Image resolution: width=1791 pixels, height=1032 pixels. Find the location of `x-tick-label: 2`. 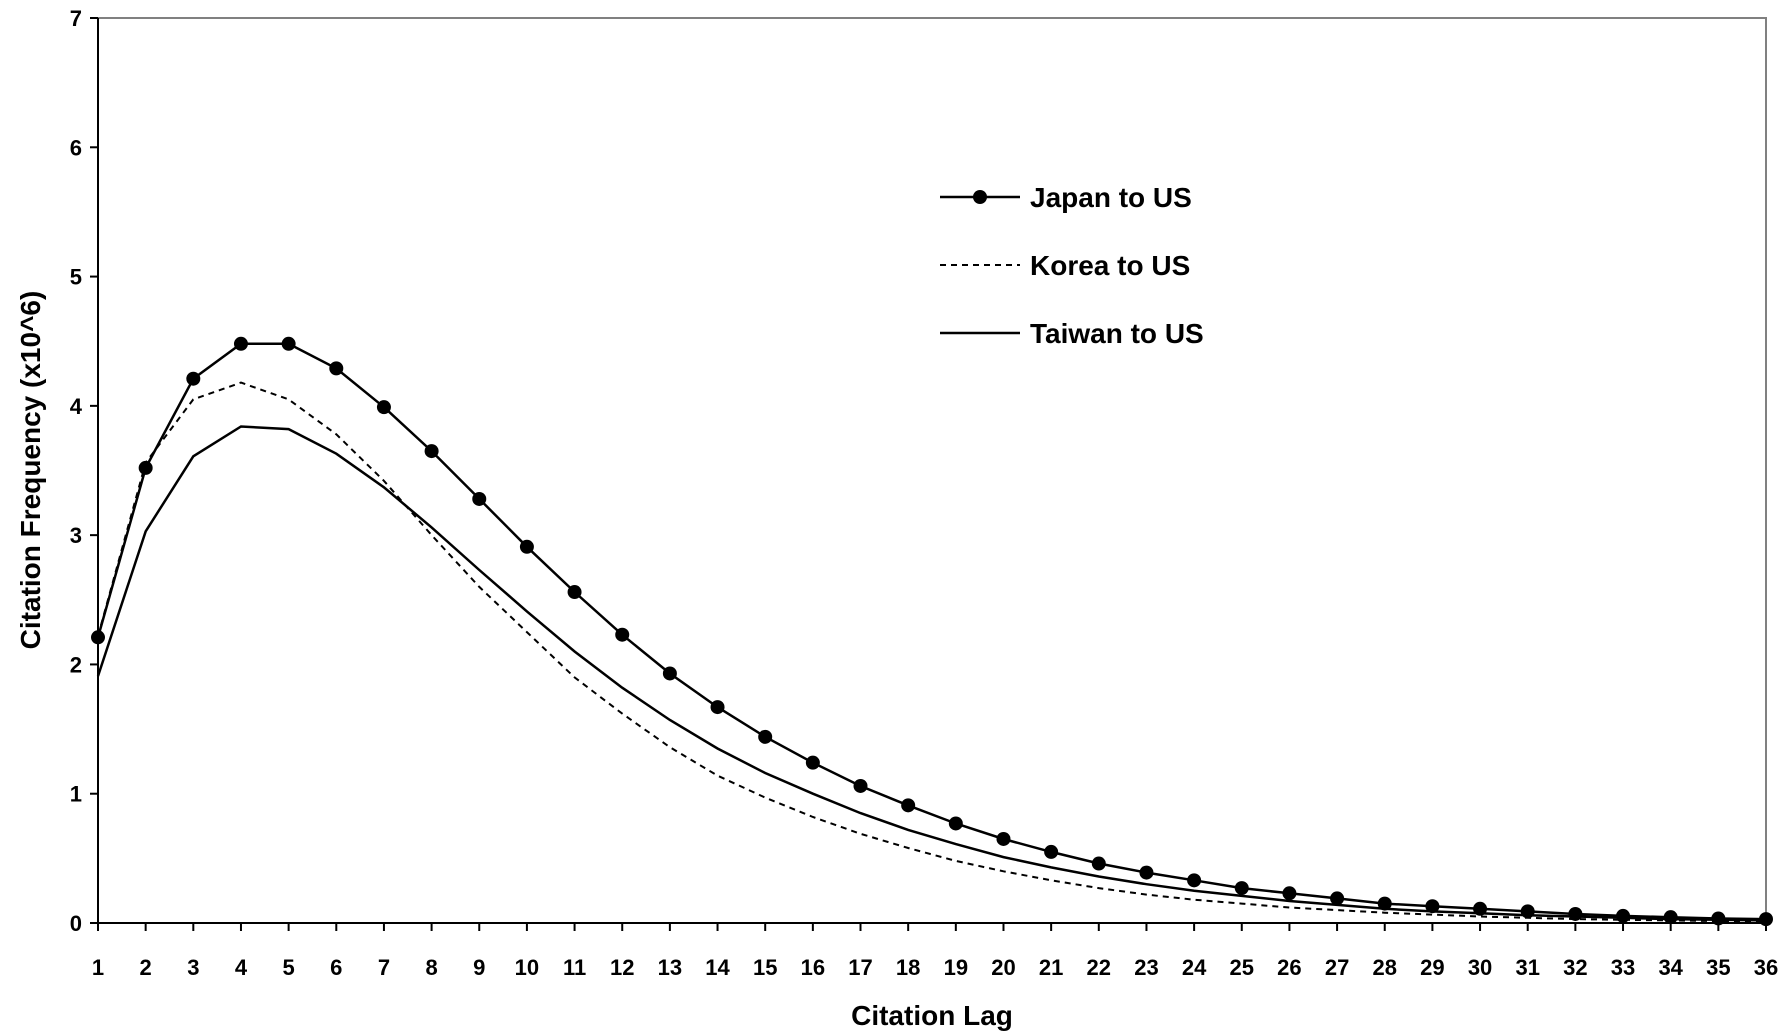

x-tick-label: 2 is located at coordinates (146, 967).